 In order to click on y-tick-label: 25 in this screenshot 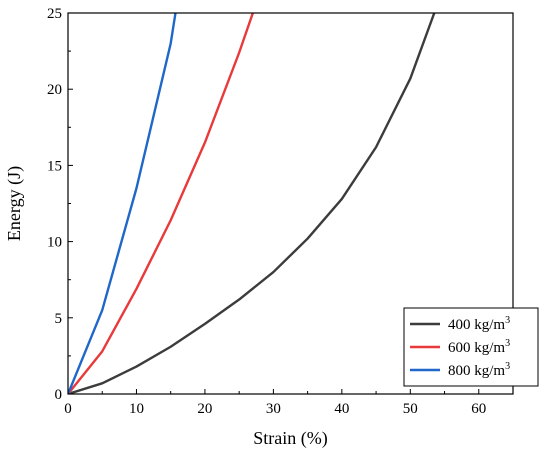, I will do `click(54, 14)`.